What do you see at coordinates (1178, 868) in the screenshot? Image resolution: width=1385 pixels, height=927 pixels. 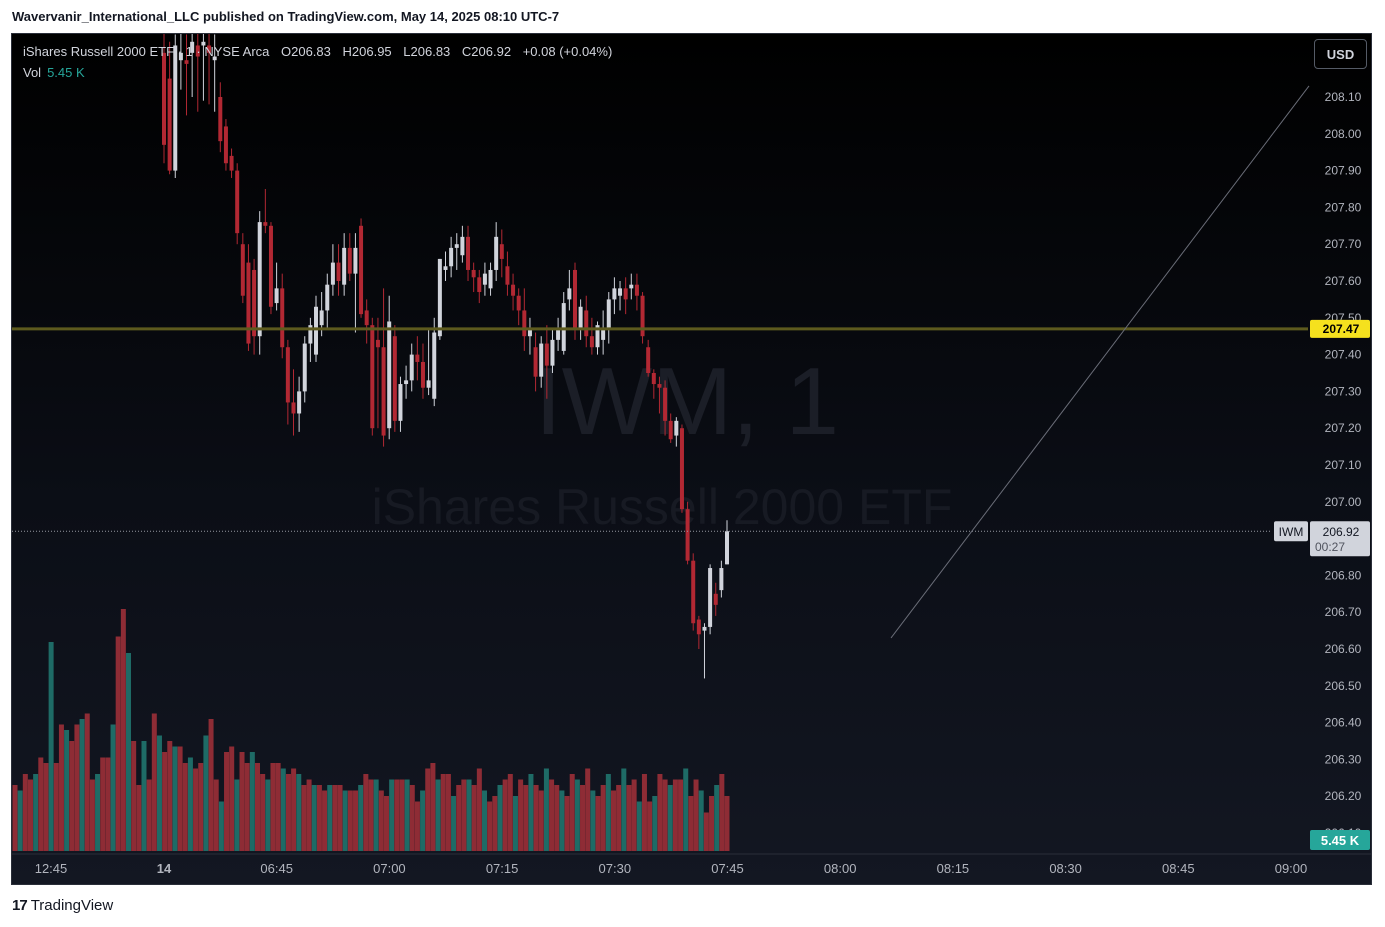 I see `time-axis-tick: 08:45` at bounding box center [1178, 868].